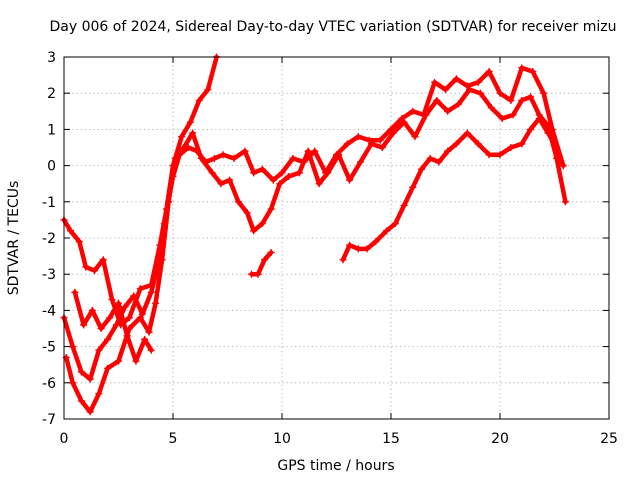 This screenshot has width=640, height=480. I want to click on x-tick-label: 0, so click(64, 439).